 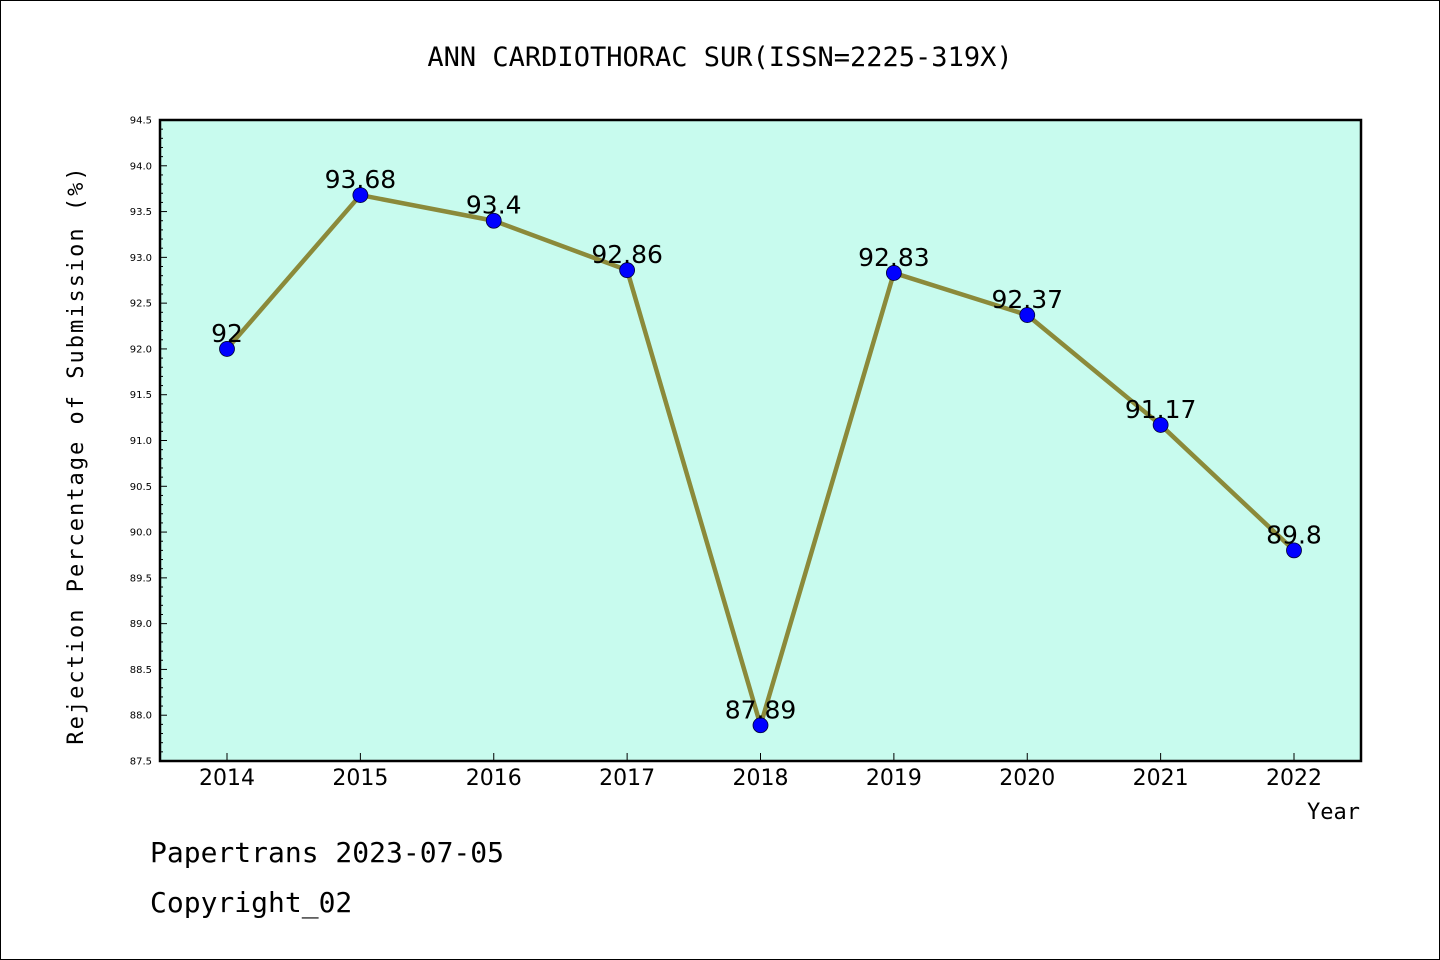 I want to click on y-tick-label: 90.5, so click(x=141, y=487).